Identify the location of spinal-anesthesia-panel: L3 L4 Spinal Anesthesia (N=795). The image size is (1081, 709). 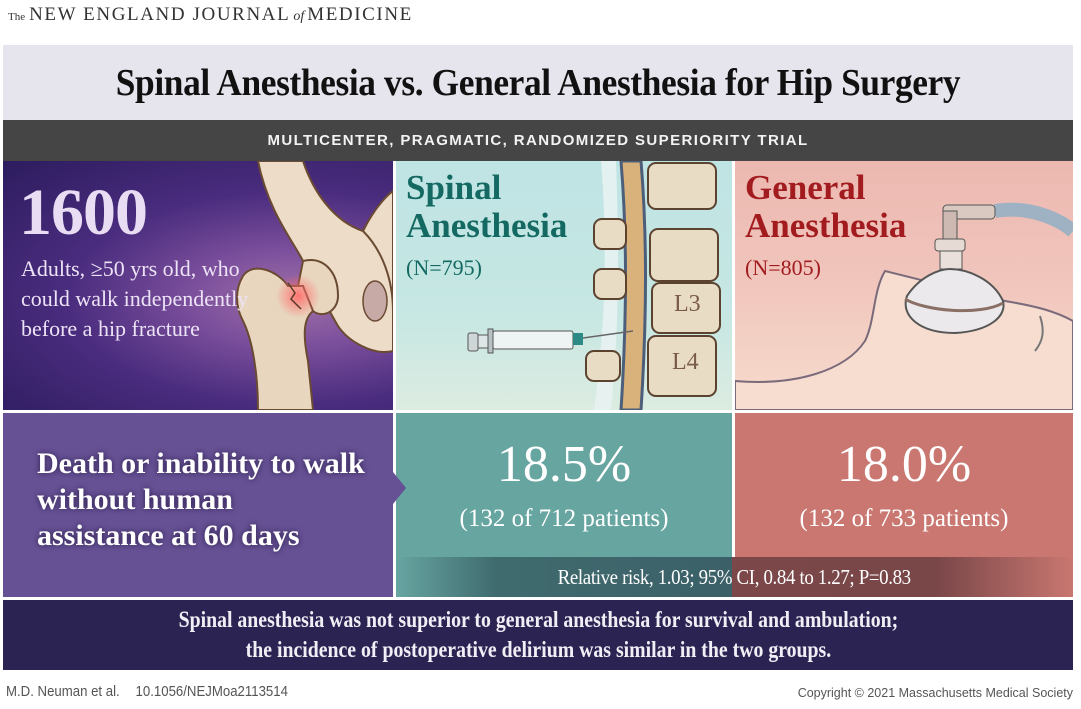
(564, 285).